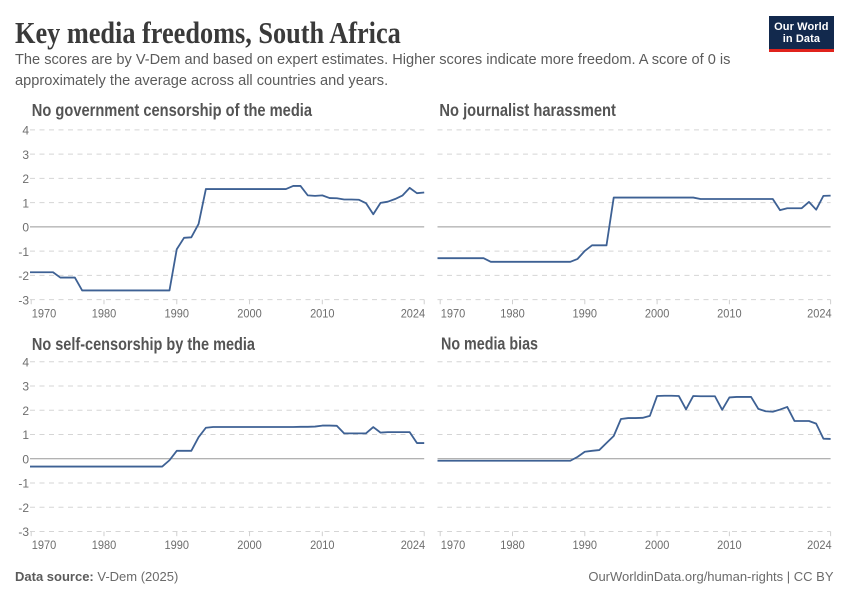 The width and height of the screenshot is (850, 600). What do you see at coordinates (489, 344) in the screenshot?
I see `svg-text: No media bias` at bounding box center [489, 344].